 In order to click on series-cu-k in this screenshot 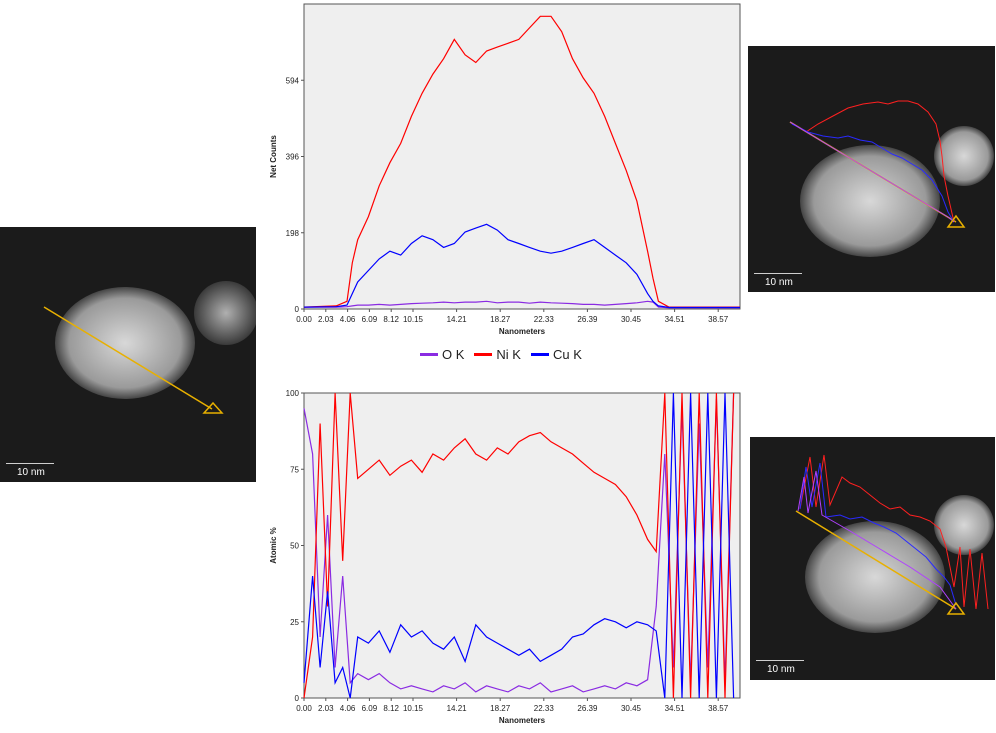, I will do `click(521, 266)`.